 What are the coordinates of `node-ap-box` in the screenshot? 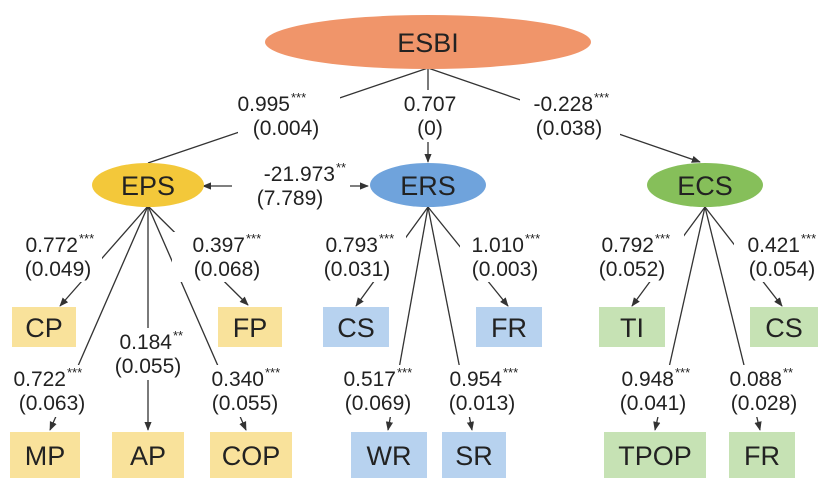 It's located at (148, 455).